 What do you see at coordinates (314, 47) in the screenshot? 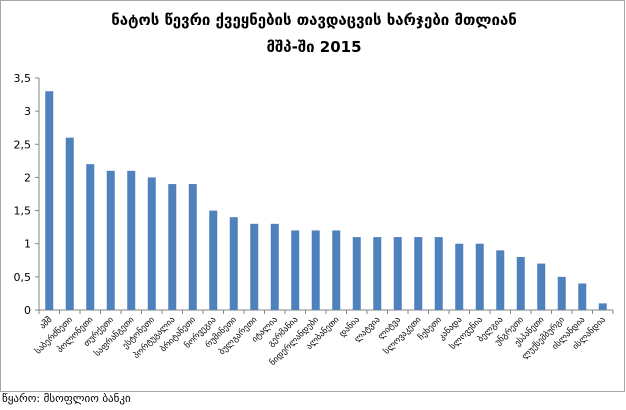
I see `chart-subtitle: მშპ-ში 2015` at bounding box center [314, 47].